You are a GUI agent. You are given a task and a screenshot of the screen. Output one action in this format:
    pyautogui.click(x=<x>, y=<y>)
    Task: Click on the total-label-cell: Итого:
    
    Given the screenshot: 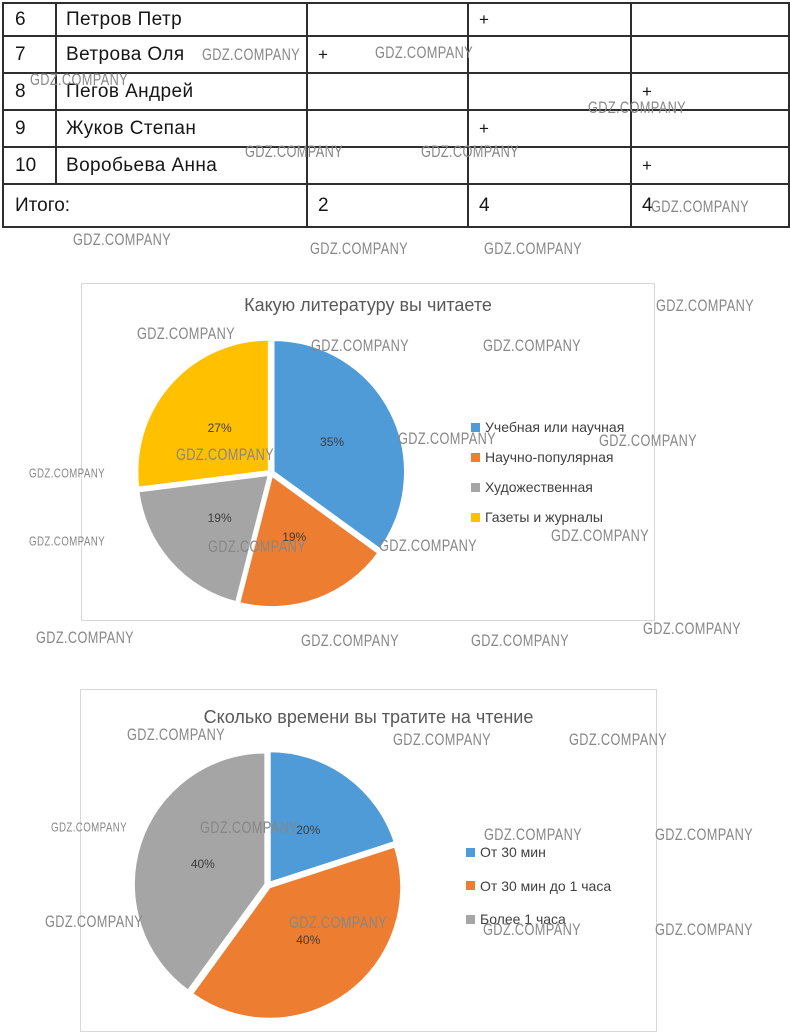 What is the action you would take?
    pyautogui.click(x=155, y=205)
    